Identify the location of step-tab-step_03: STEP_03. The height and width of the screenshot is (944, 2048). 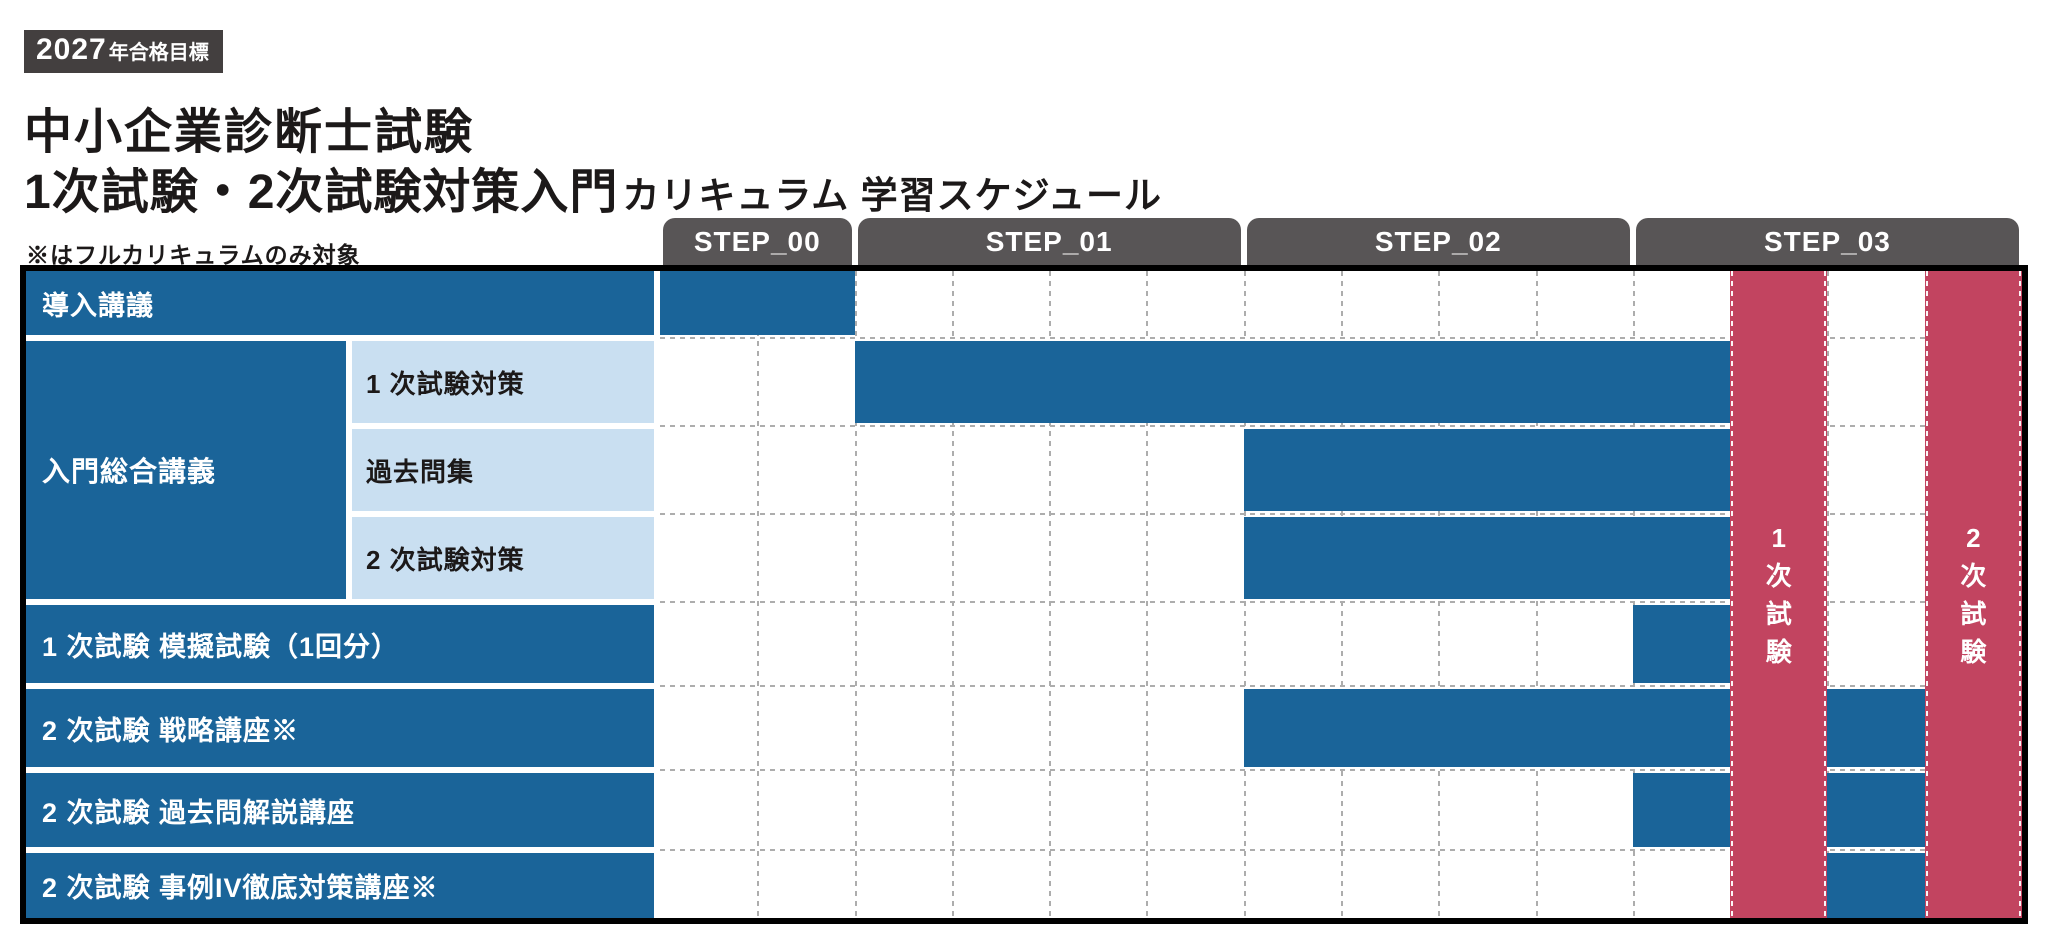
(1827, 241).